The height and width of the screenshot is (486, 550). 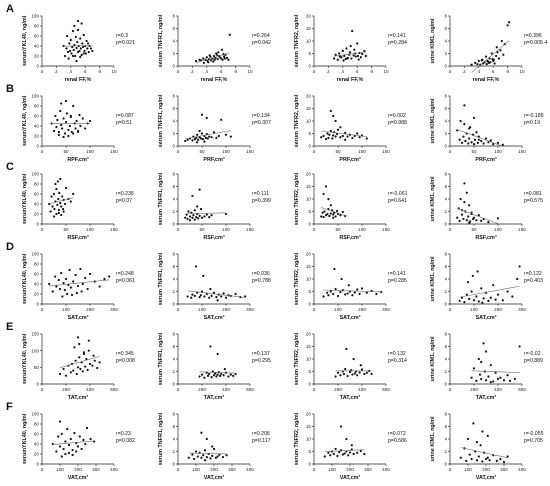 I want to click on y-tick-label: 50, so click(x=37, y=367).